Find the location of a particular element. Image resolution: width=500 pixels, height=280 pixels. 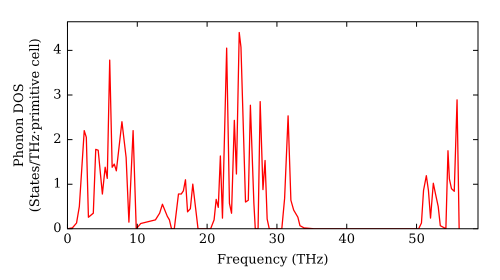

x-tick-label: 20 is located at coordinates (207, 239).